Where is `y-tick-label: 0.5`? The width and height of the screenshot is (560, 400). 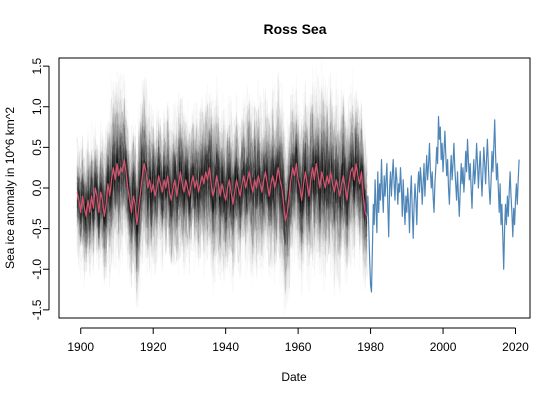 y-tick-label: 0.5 is located at coordinates (37, 147).